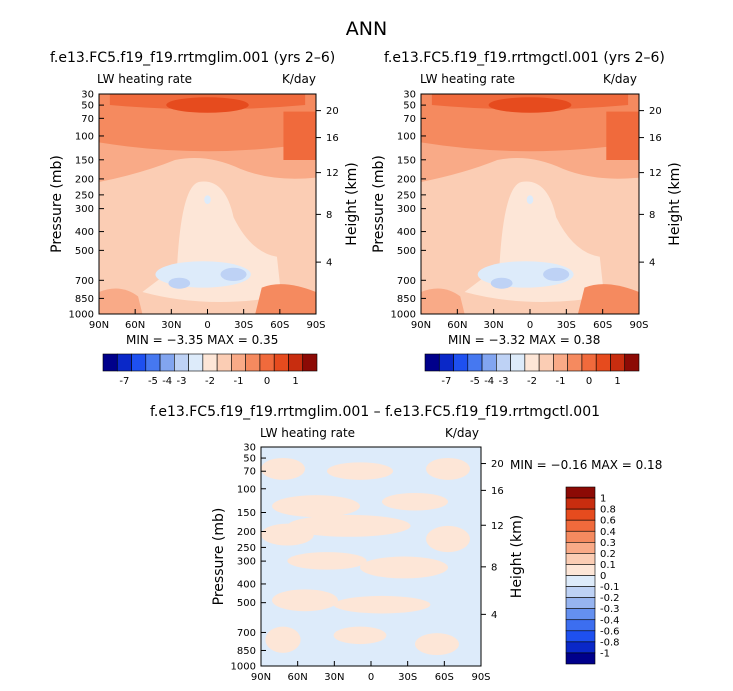  Describe the element at coordinates (655, 138) in the screenshot. I see `height-tick-label: 16` at that location.